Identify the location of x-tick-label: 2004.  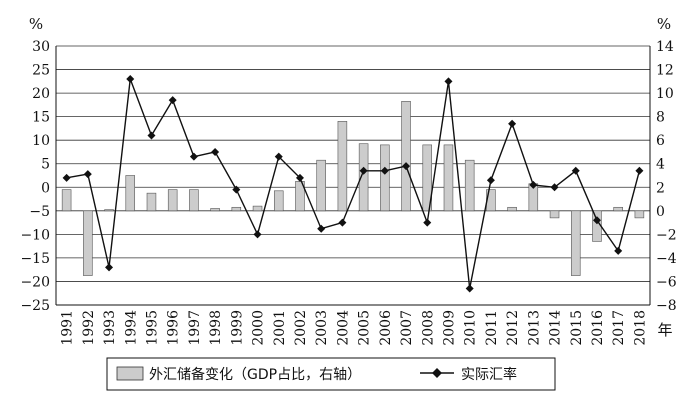
(343, 328).